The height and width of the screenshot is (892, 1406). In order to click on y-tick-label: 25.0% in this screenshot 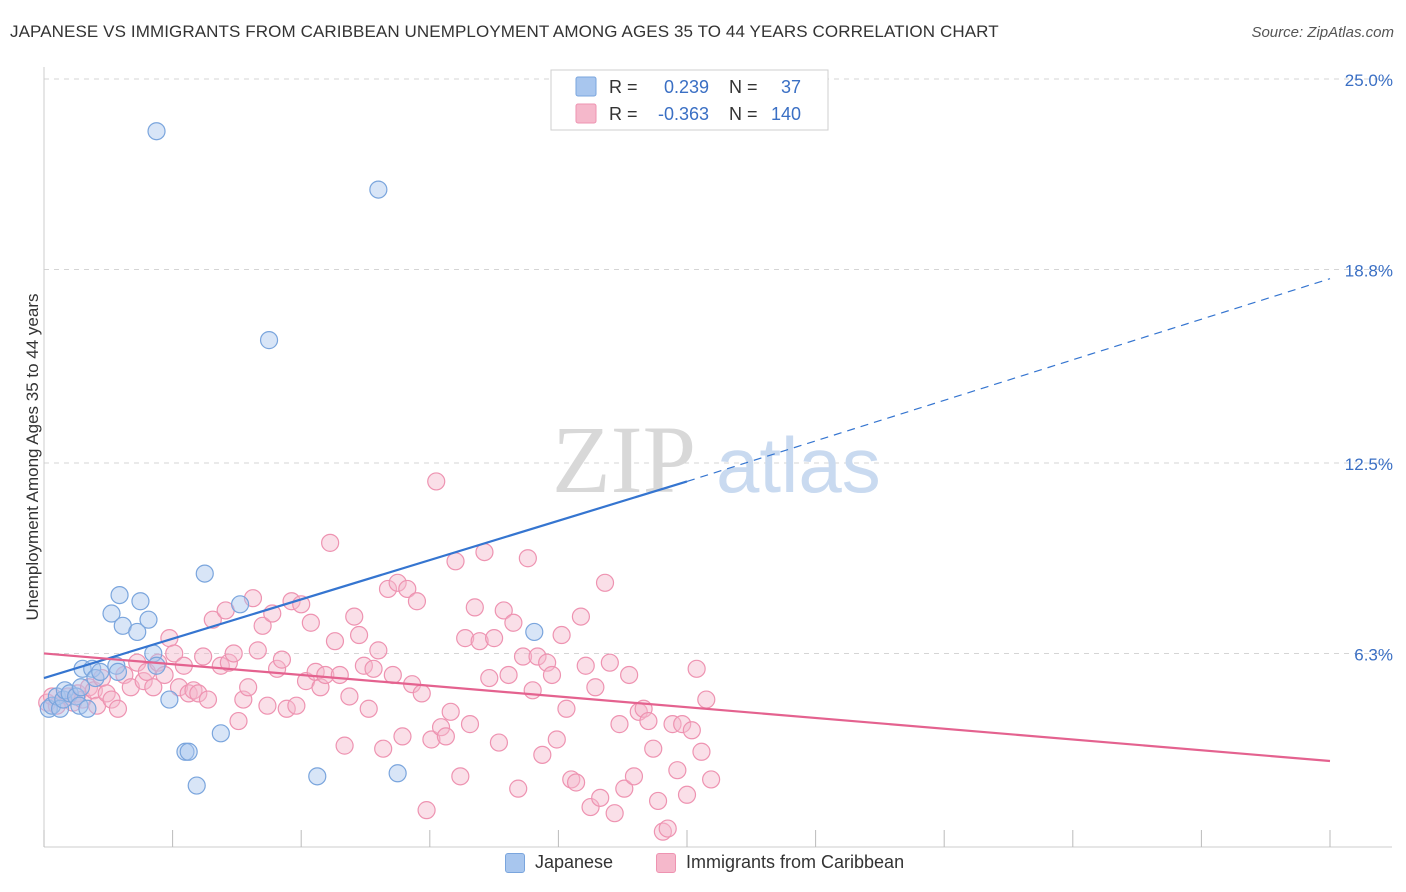, I will do `click(1369, 80)`.